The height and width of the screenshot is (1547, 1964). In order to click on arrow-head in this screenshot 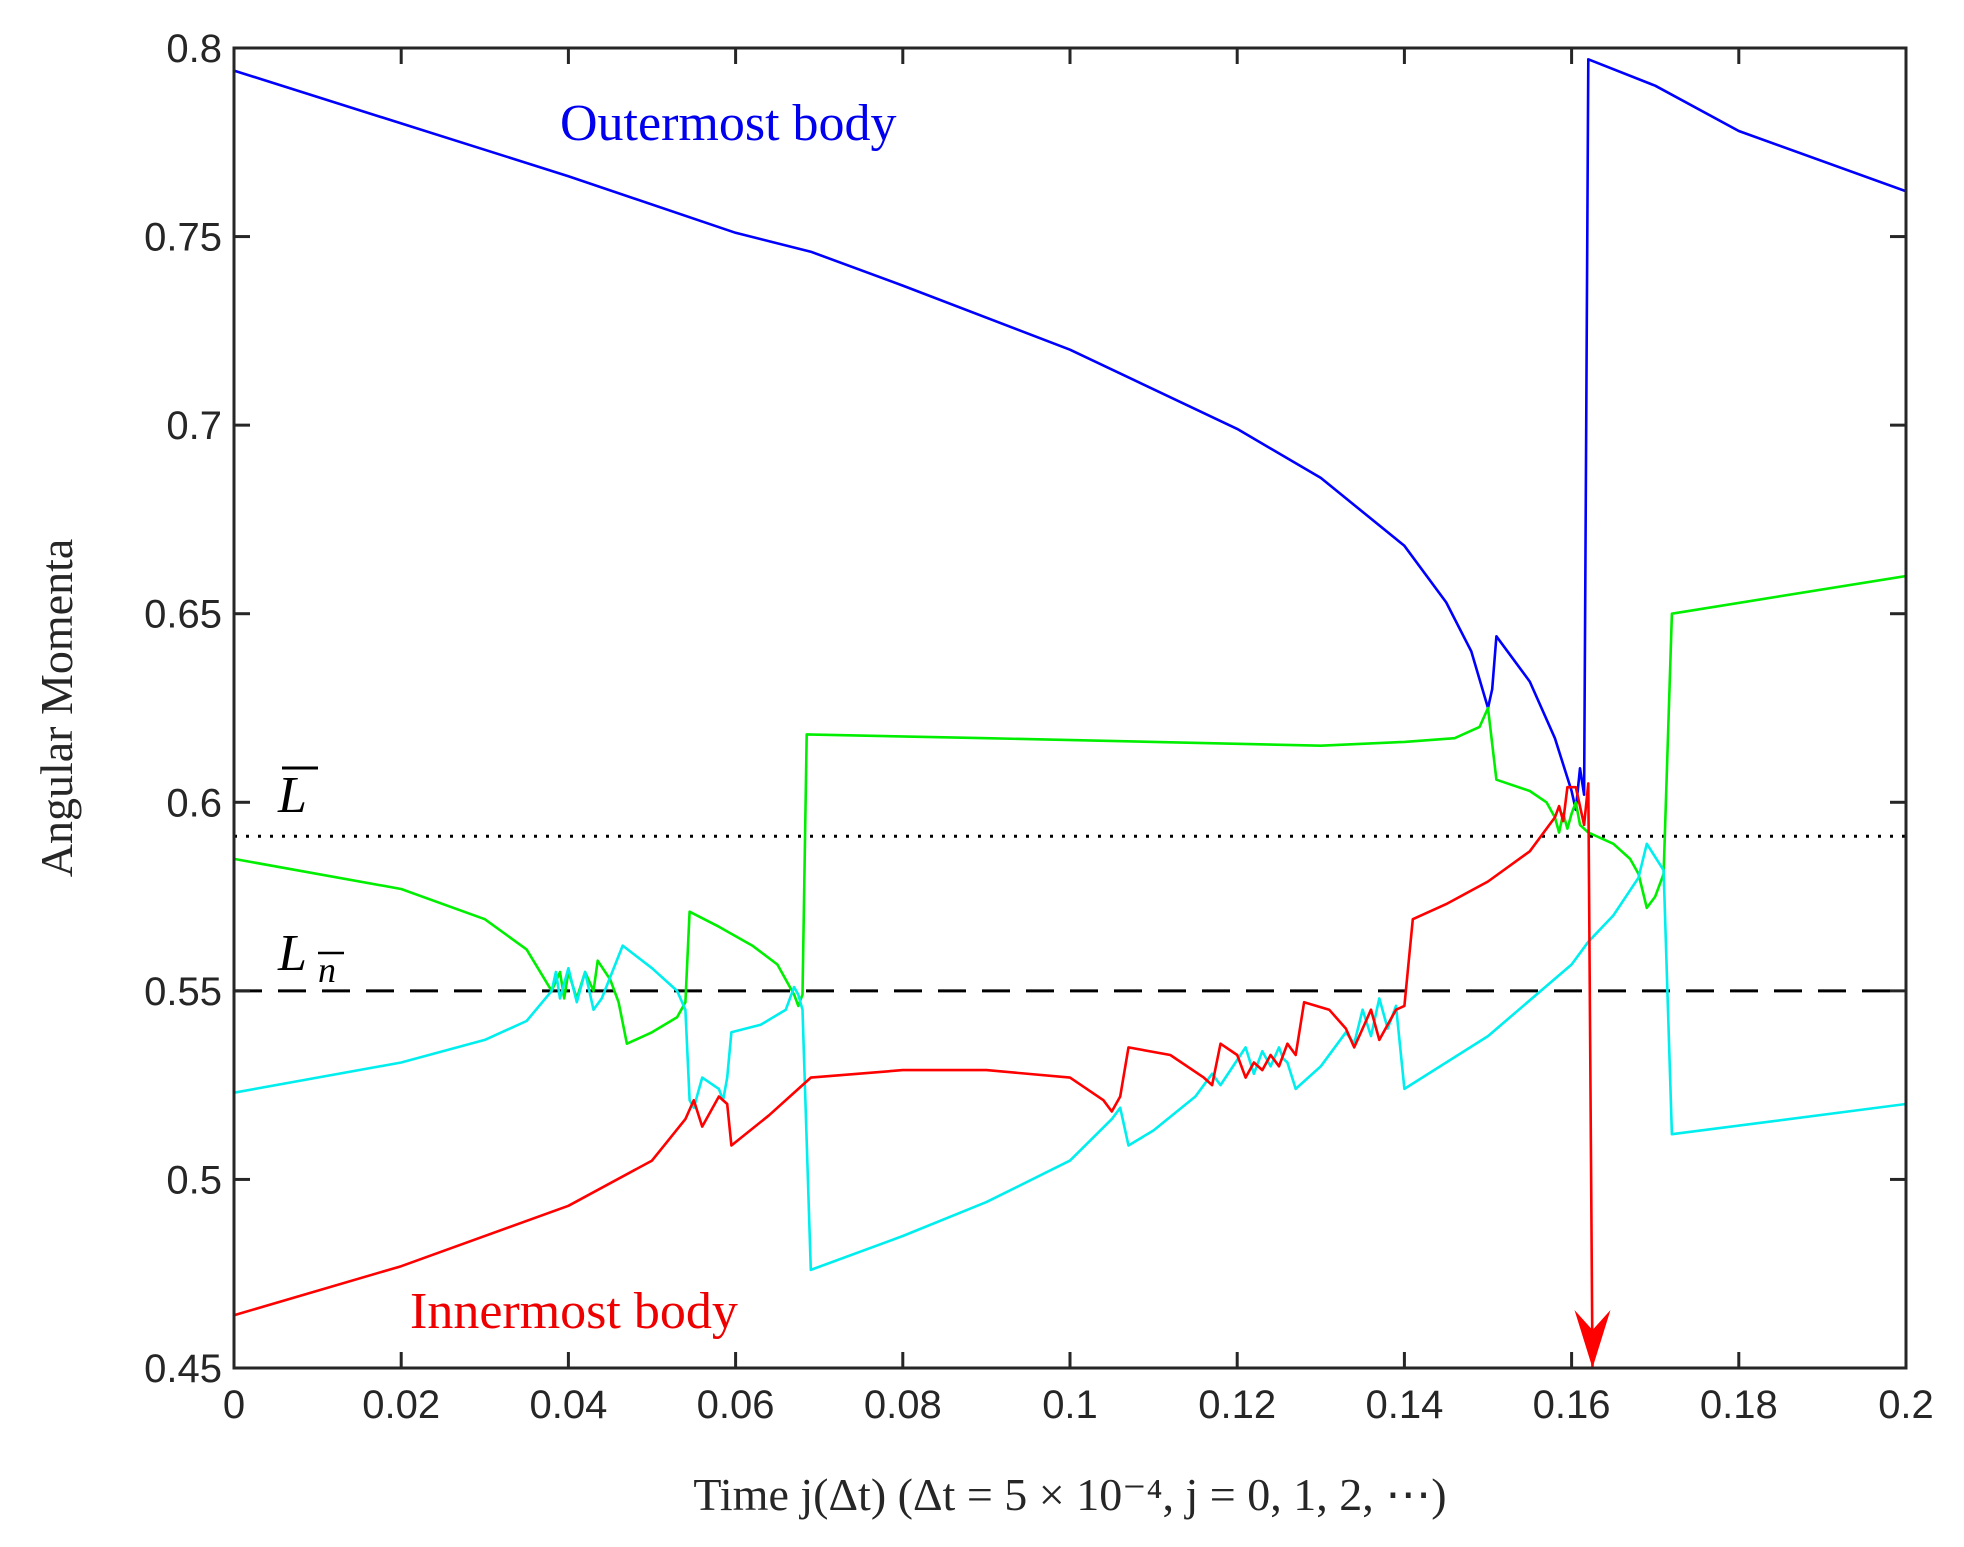, I will do `click(1592, 1339)`.